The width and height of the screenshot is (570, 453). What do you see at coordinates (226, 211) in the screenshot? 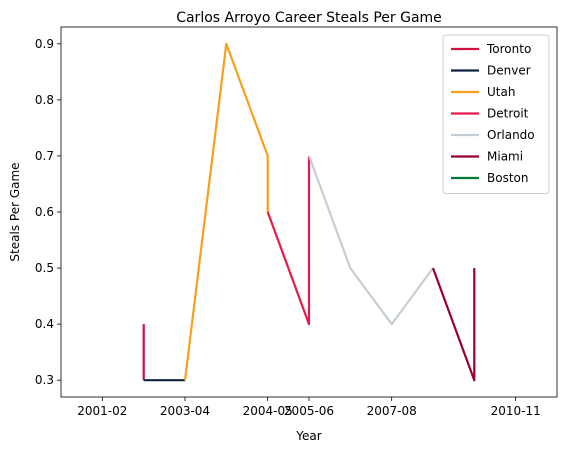
I see `series-line-utah` at bounding box center [226, 211].